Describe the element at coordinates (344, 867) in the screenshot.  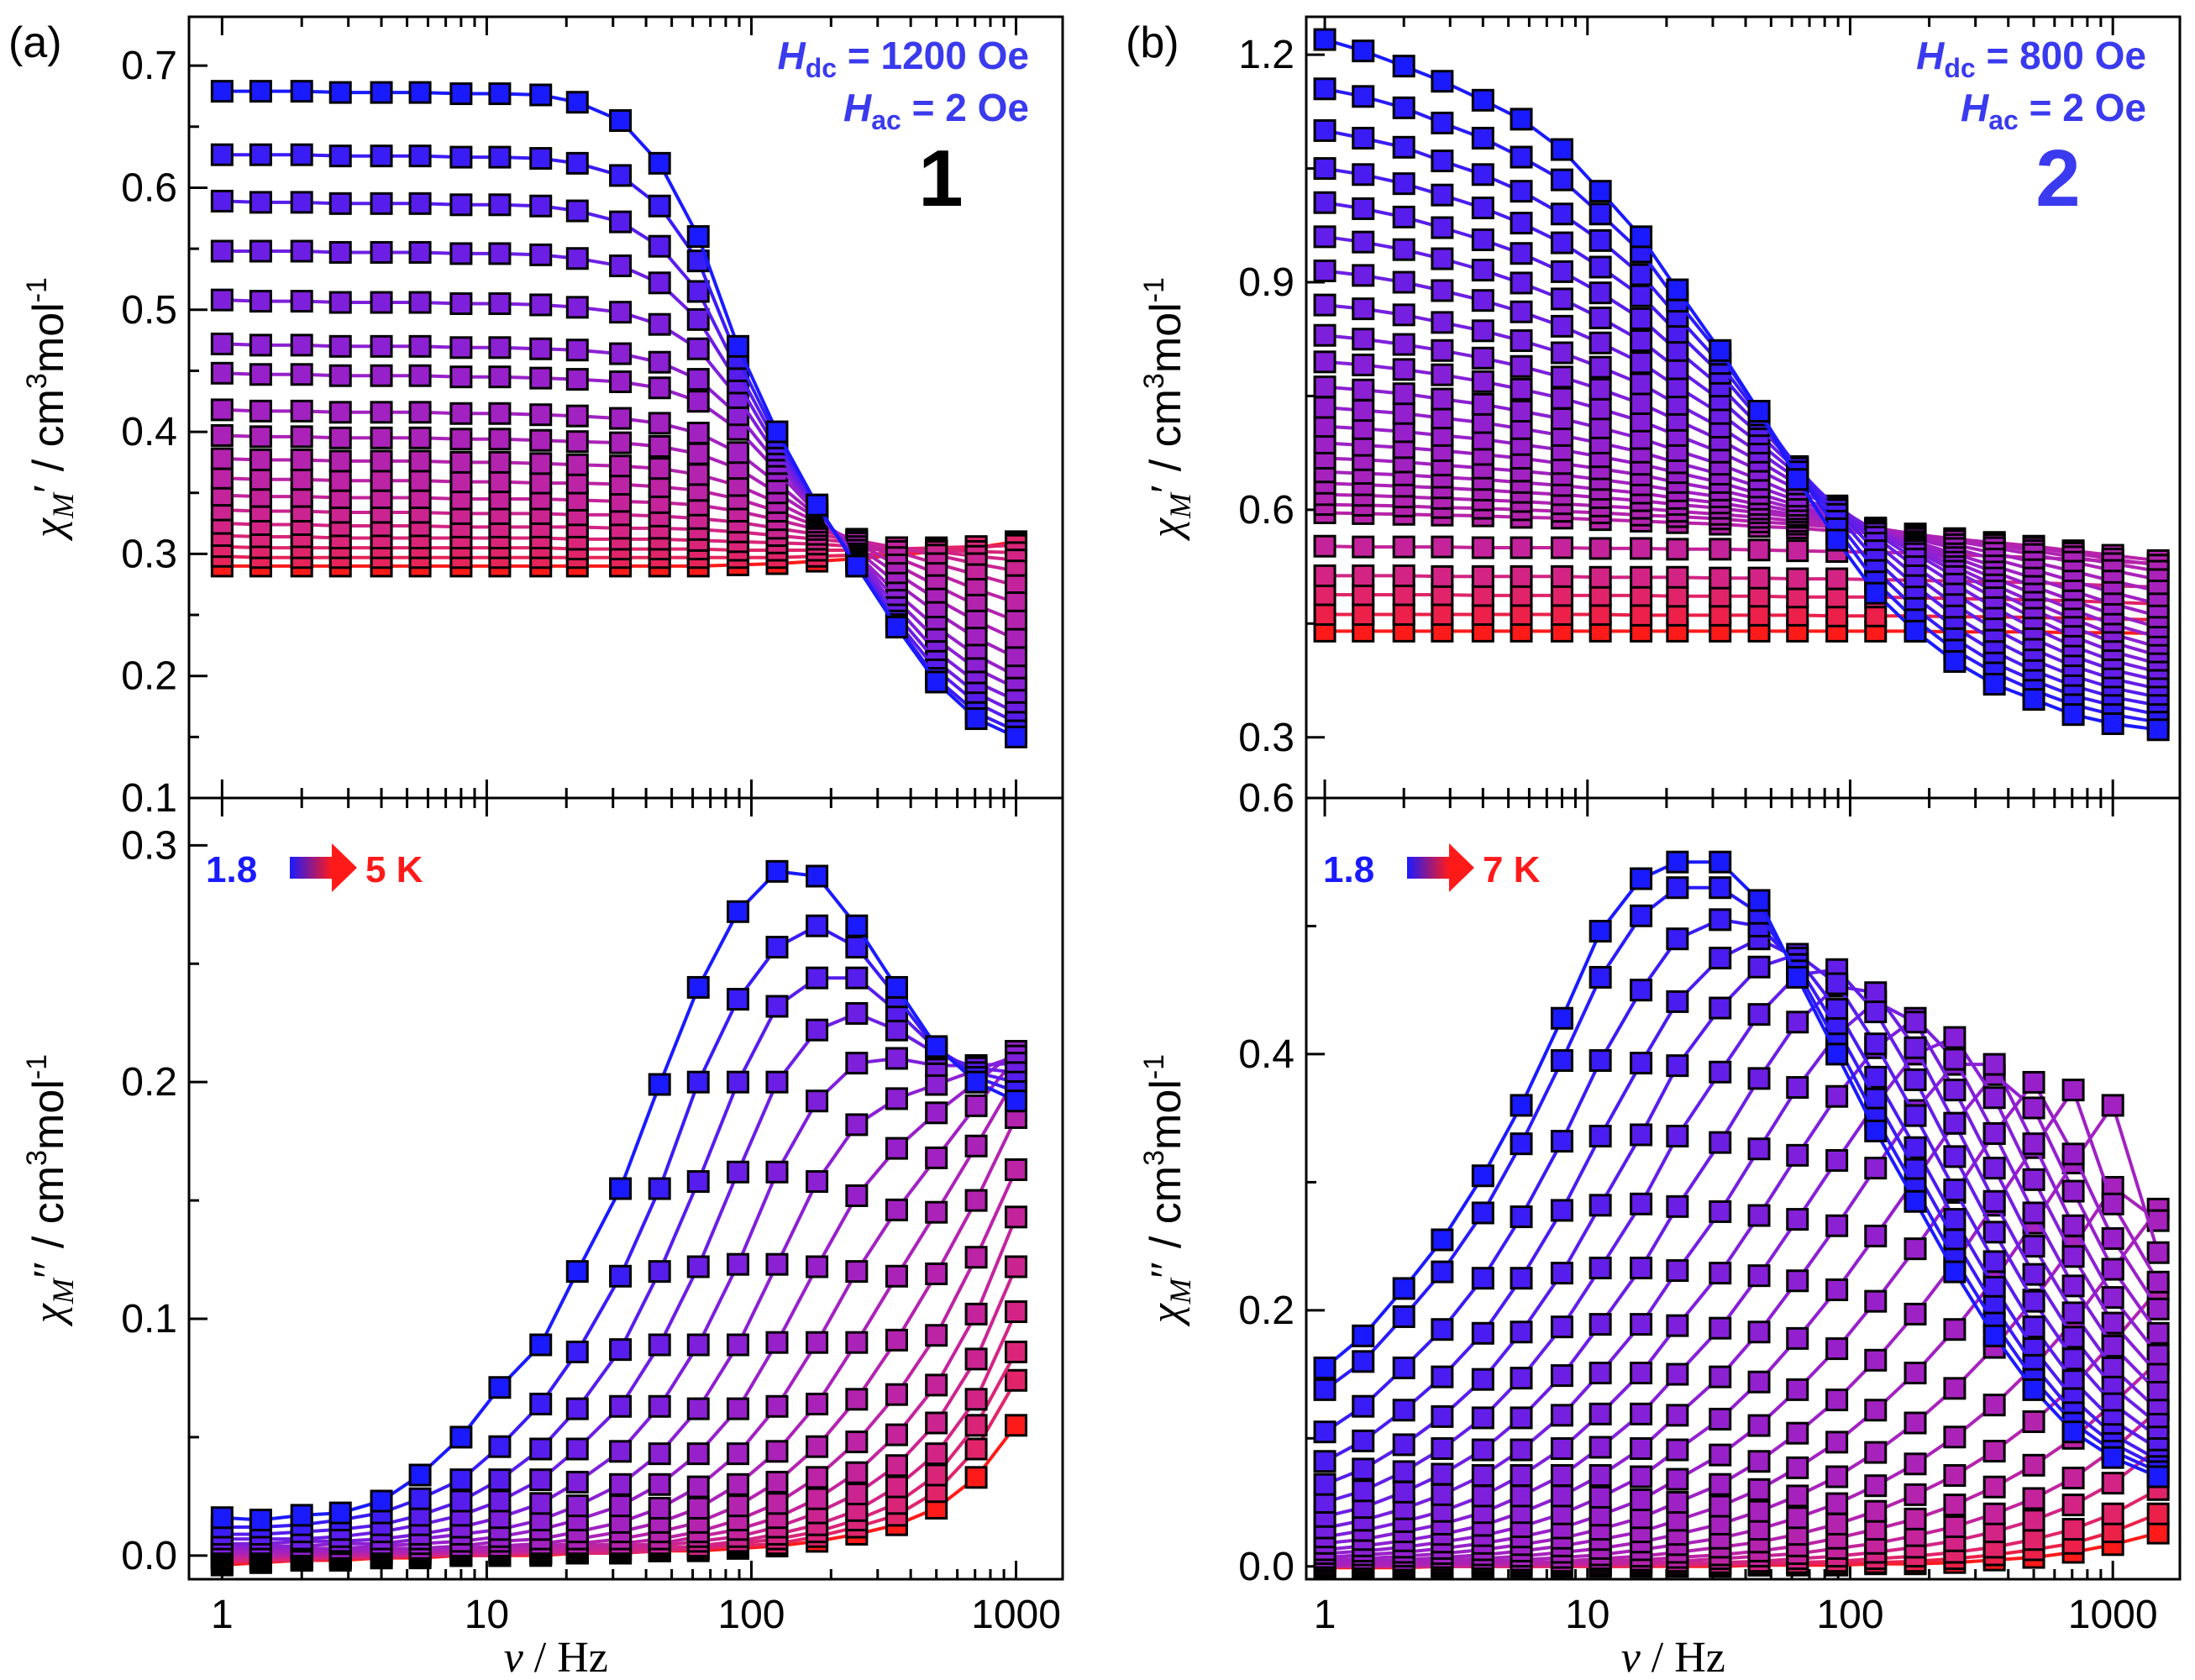
I see `legend-arrow-icon` at that location.